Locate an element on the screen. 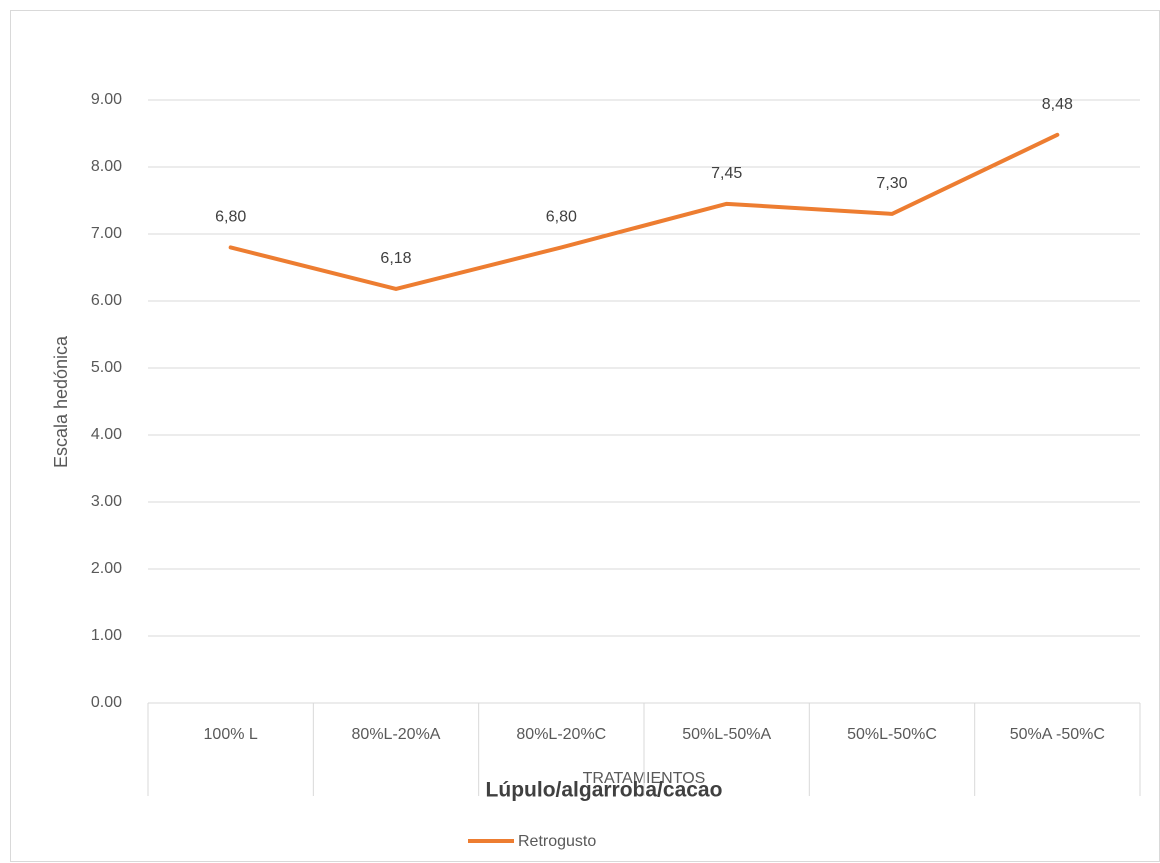  y-tick-label: 0.00 is located at coordinates (106, 702).